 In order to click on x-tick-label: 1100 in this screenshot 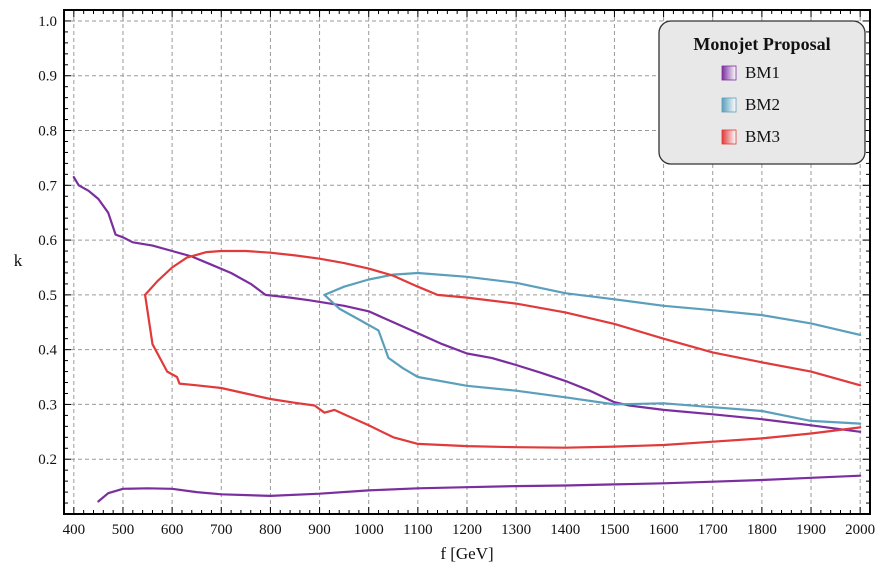, I will do `click(417, 530)`.